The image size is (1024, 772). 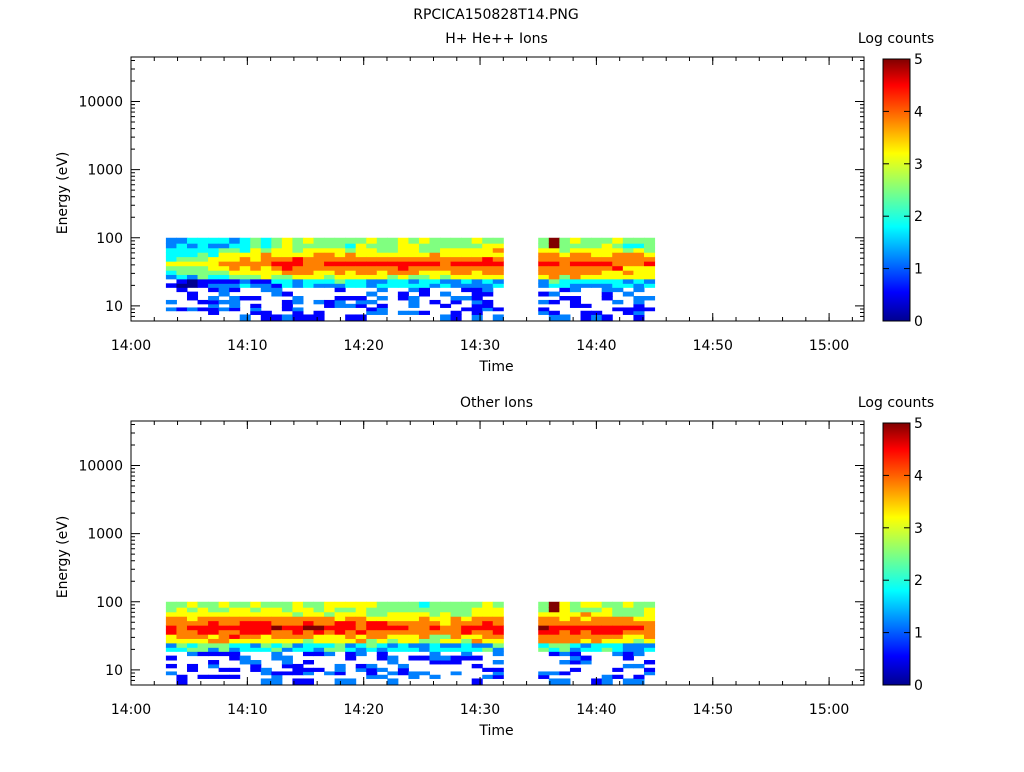 I want to click on x-tick-label: 14:30, so click(x=480, y=710).